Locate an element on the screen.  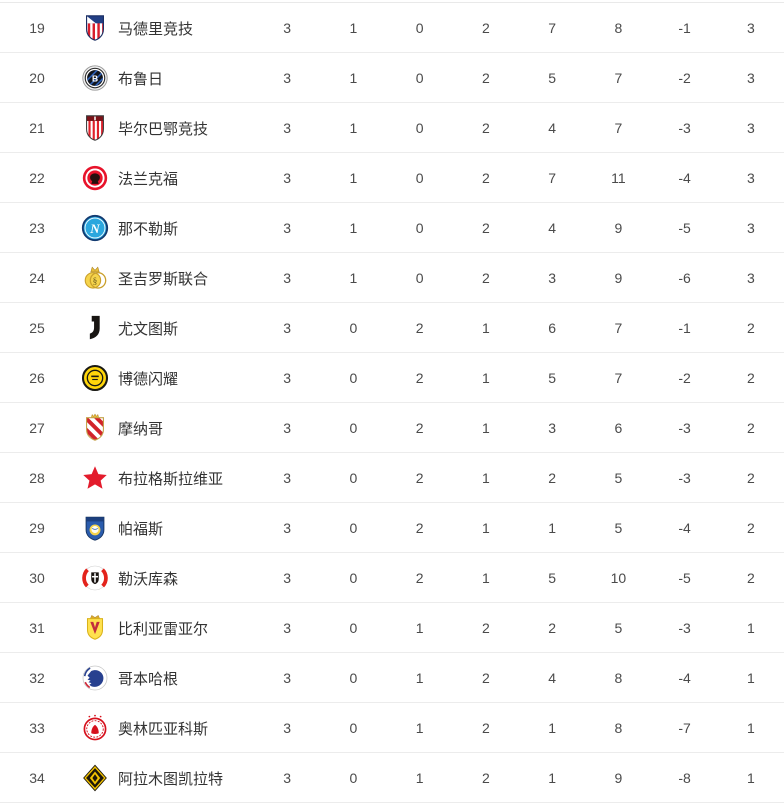
rank-number: 27 is located at coordinates (37, 428).